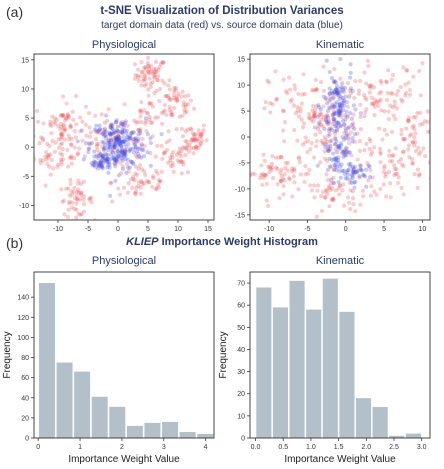 Image resolution: width=444 pixels, height=469 pixels. Describe the element at coordinates (25, 418) in the screenshot. I see `y-tick-label: 20` at that location.